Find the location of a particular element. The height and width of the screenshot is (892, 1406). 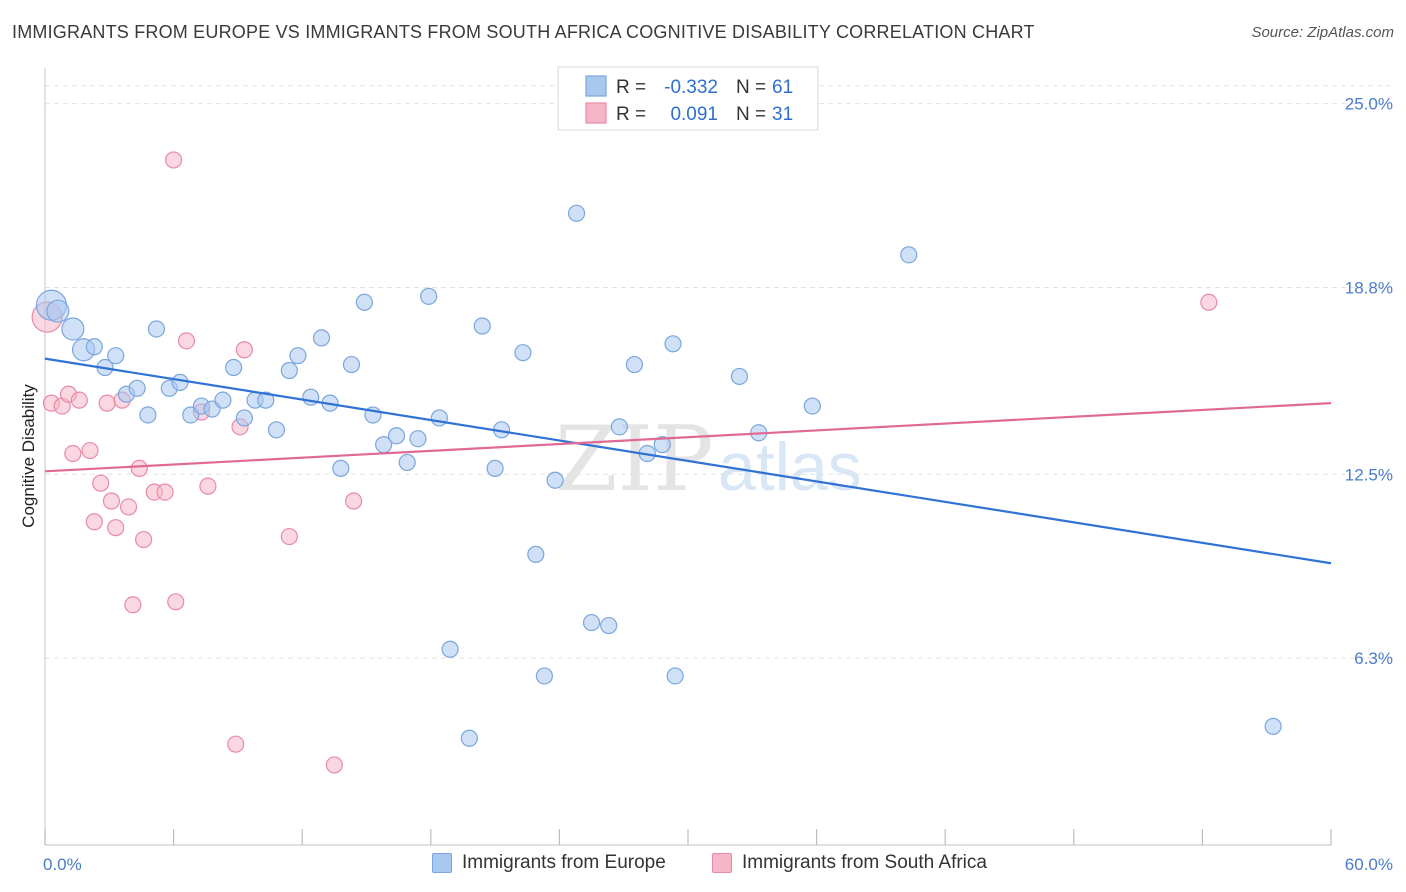

watermark-atlas: atlas is located at coordinates (790, 467).